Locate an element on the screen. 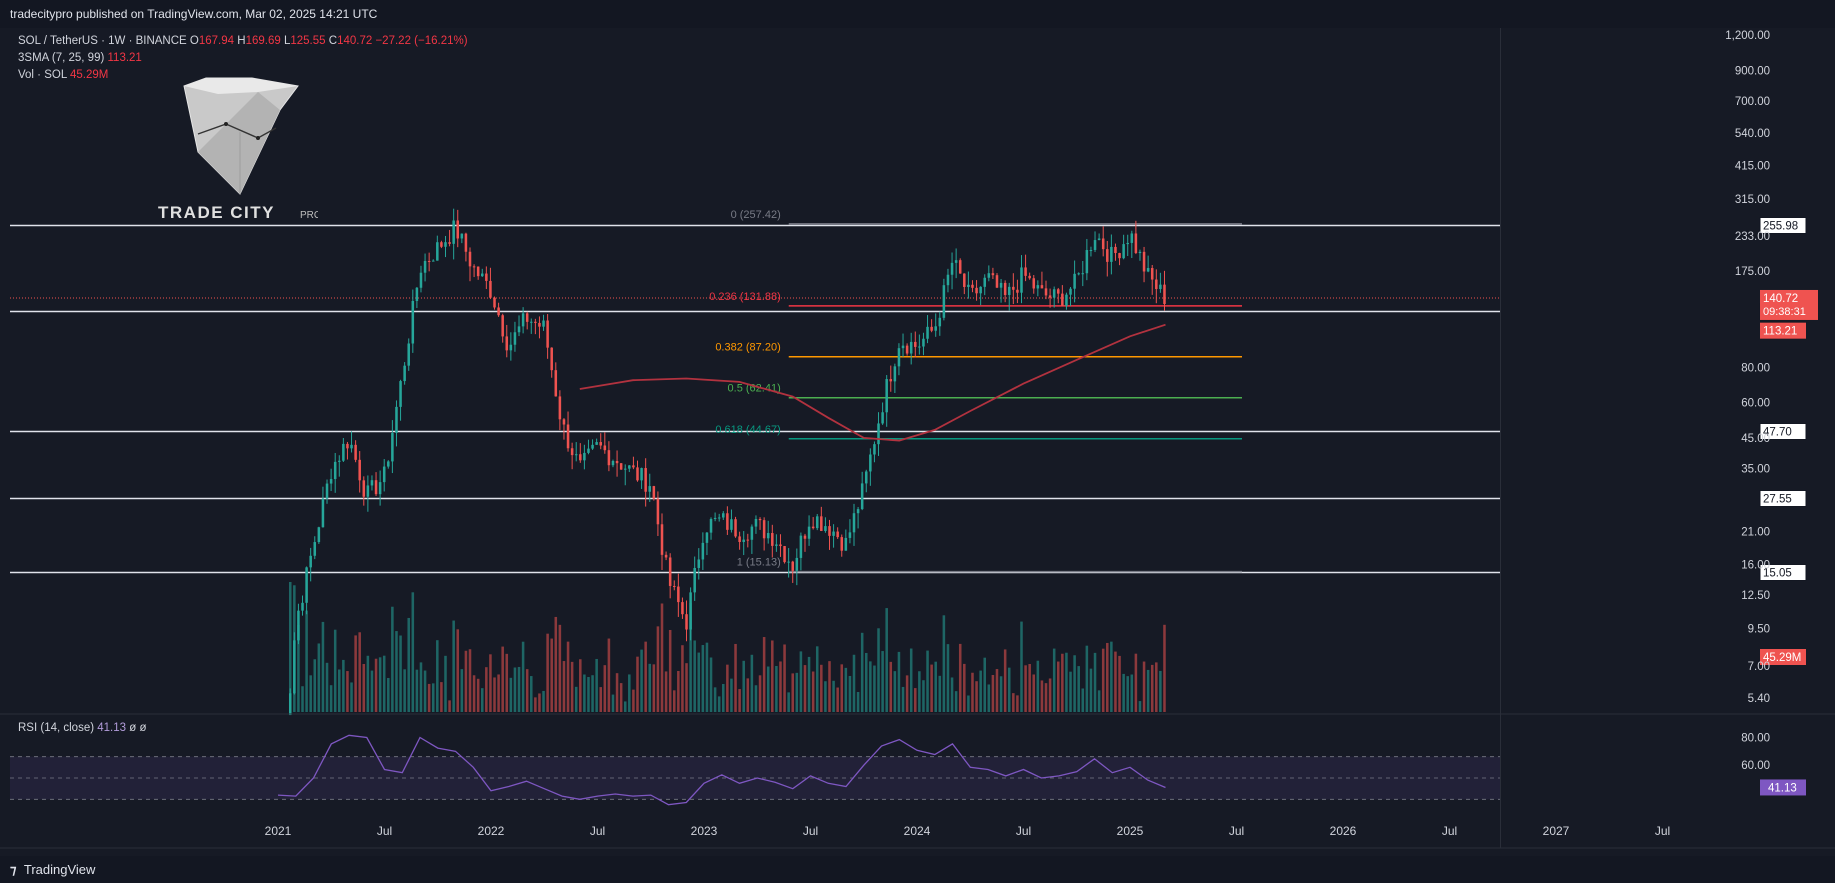  x-tick-label: 2027 is located at coordinates (1556, 831).